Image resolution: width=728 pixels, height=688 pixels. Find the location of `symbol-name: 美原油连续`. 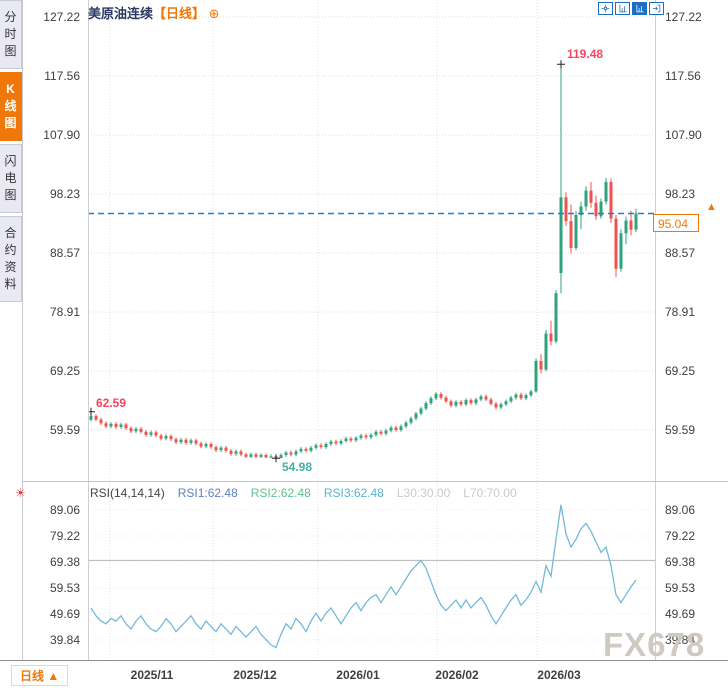

symbol-name: 美原油连续 is located at coordinates (121, 13).